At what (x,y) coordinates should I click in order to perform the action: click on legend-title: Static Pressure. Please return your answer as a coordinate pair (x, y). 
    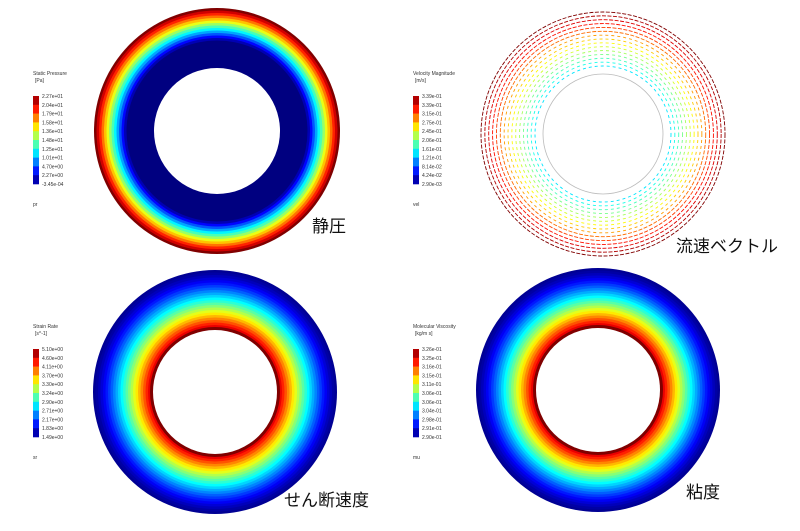
    Looking at the image, I should click on (50, 74).